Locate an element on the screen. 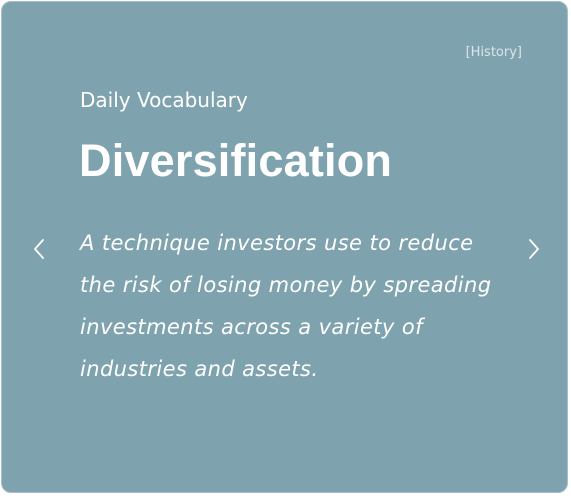 This screenshot has height=496, width=571. vocabulary-word: Diversification is located at coordinates (236, 160).